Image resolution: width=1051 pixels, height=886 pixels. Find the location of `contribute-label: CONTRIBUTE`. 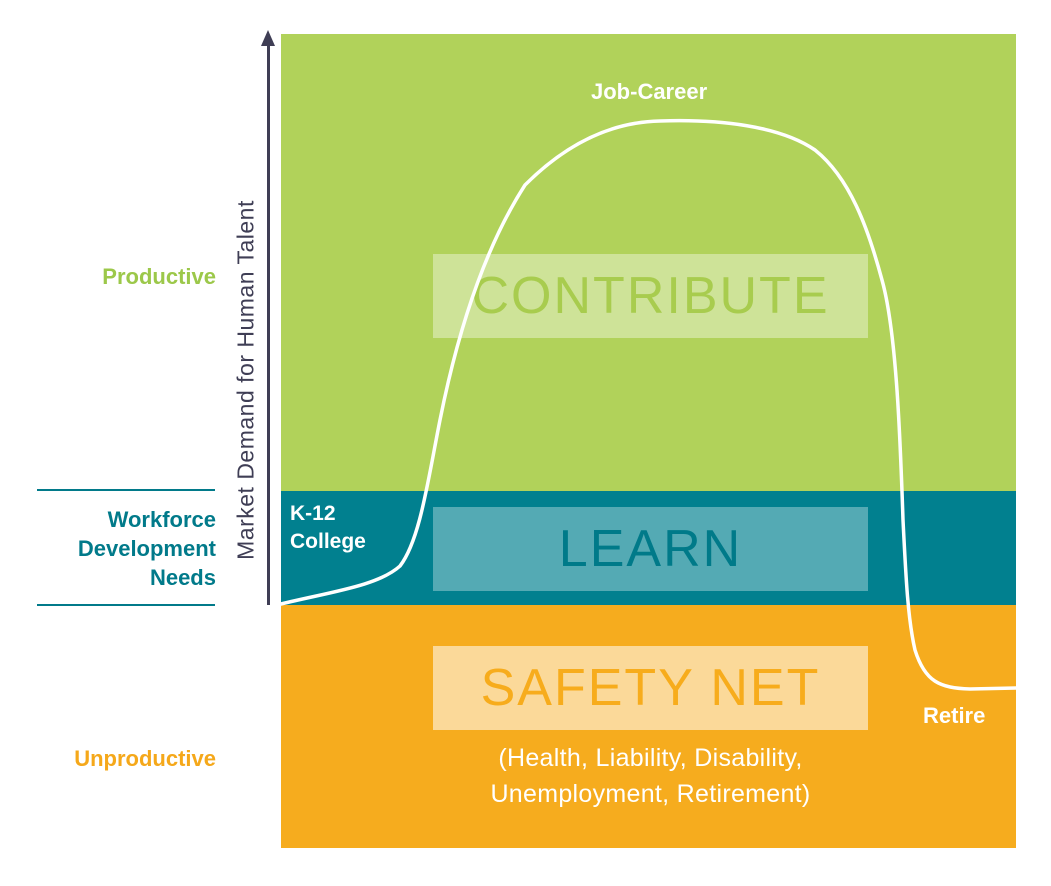

contribute-label: CONTRIBUTE is located at coordinates (650, 296).